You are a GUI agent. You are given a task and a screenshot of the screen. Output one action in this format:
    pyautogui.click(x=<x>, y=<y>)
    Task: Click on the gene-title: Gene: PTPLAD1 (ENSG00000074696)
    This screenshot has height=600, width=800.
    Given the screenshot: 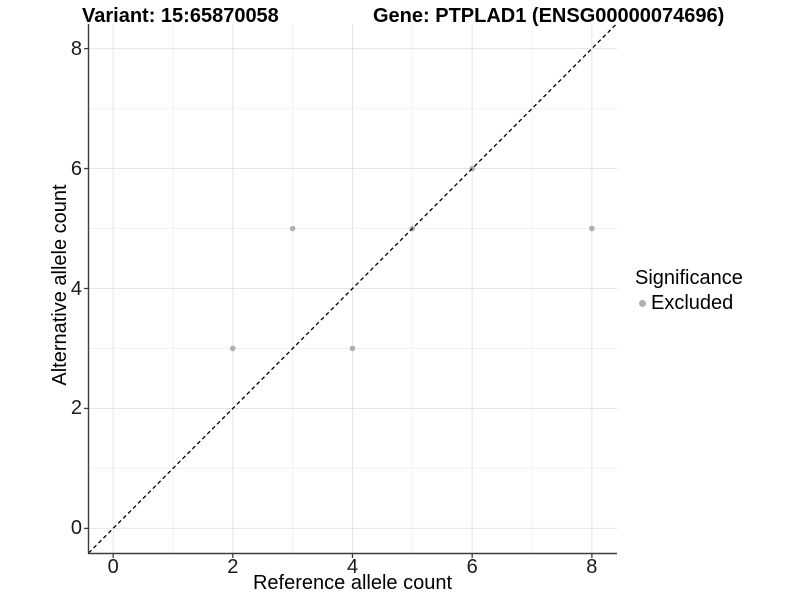 What is the action you would take?
    pyautogui.click(x=549, y=16)
    